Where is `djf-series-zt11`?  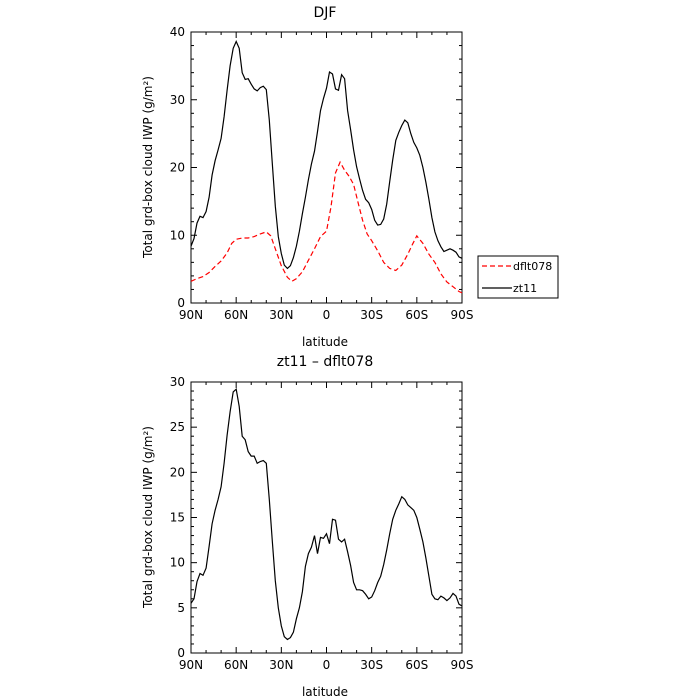 djf-series-zt11 is located at coordinates (326, 155).